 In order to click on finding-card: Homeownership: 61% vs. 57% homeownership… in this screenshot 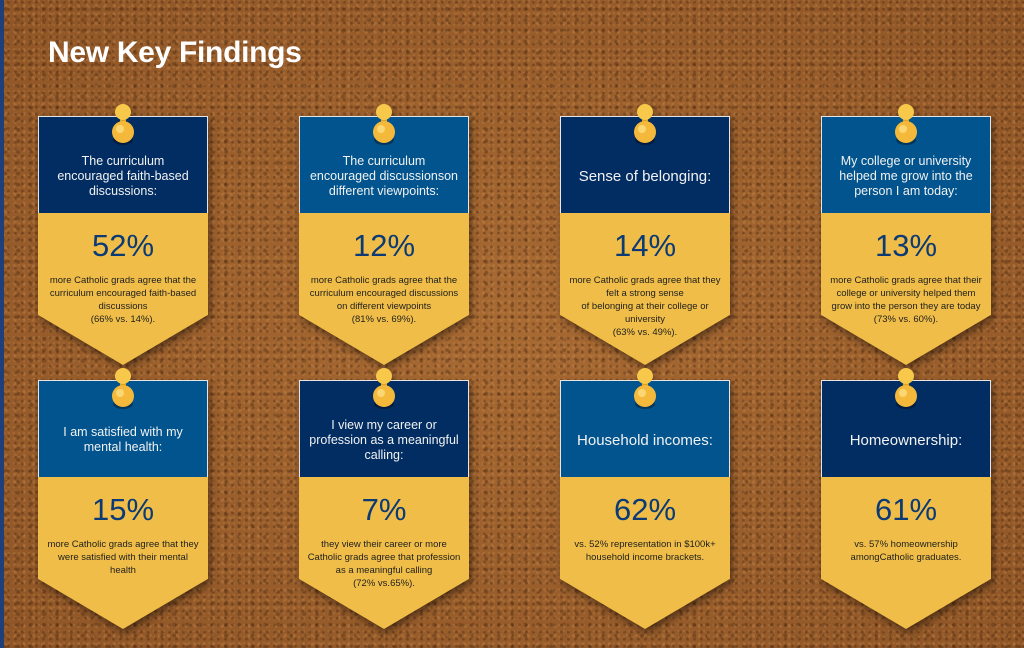, I will do `click(906, 498)`.